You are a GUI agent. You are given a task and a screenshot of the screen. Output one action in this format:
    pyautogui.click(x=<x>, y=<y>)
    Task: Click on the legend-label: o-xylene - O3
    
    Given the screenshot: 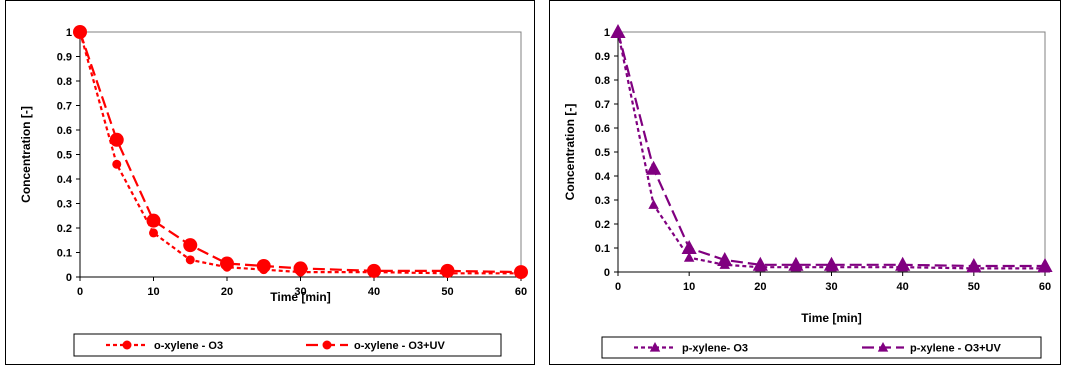 What is the action you would take?
    pyautogui.click(x=188, y=346)
    